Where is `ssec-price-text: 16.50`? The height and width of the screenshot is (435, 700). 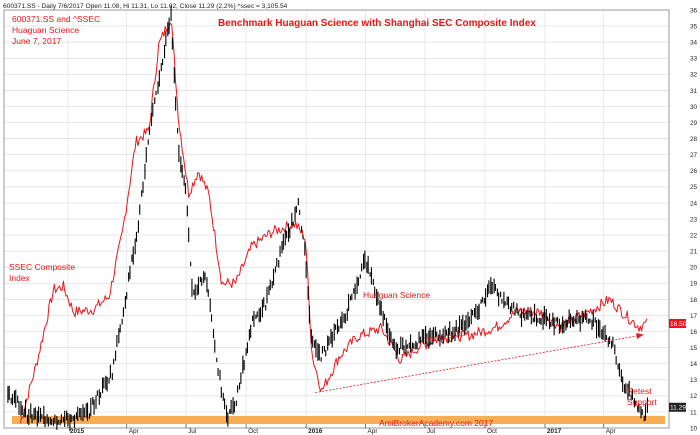
ssec-price-text: 16.50 is located at coordinates (678, 324).